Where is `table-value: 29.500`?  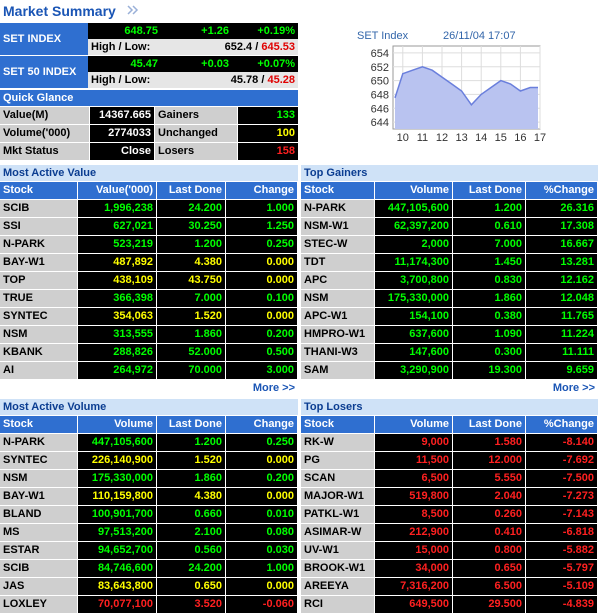 table-value: 29.500 is located at coordinates (489, 604).